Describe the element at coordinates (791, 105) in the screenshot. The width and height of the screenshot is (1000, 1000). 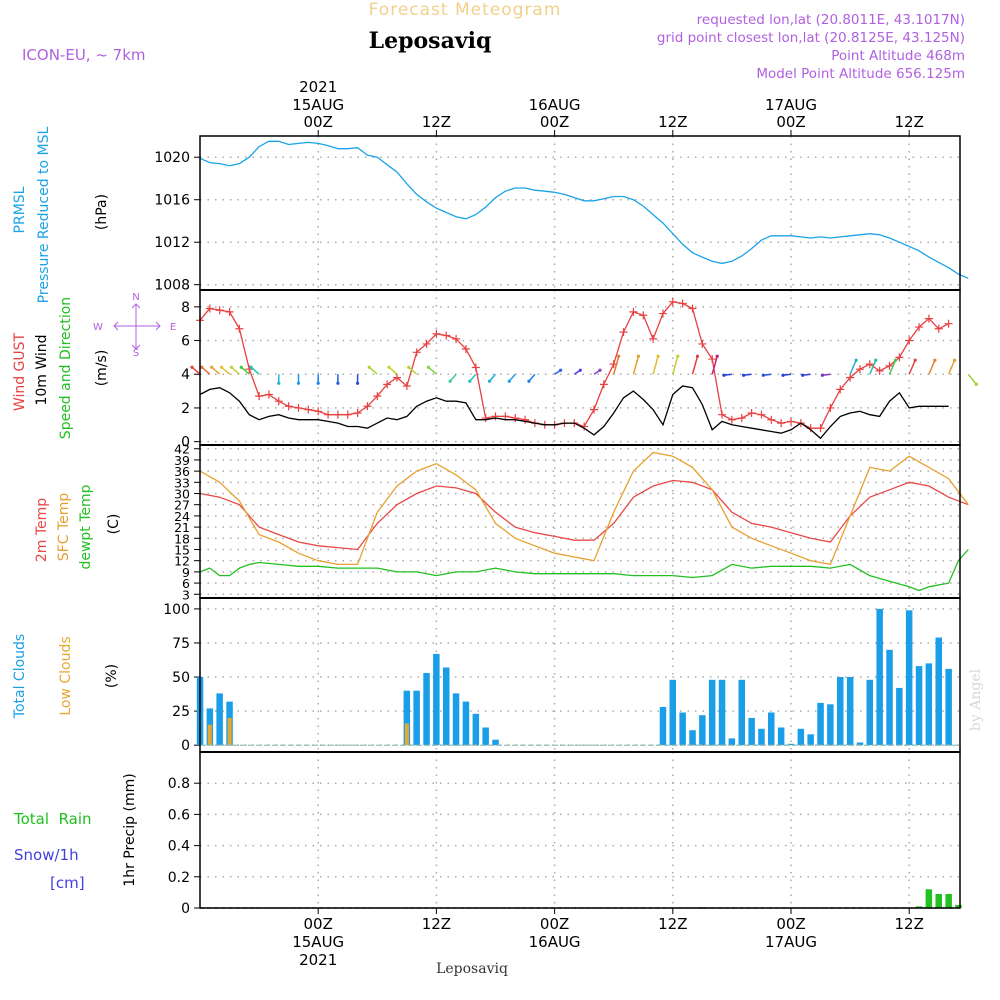
I see `x-axis-top-label: 17AUG` at that location.